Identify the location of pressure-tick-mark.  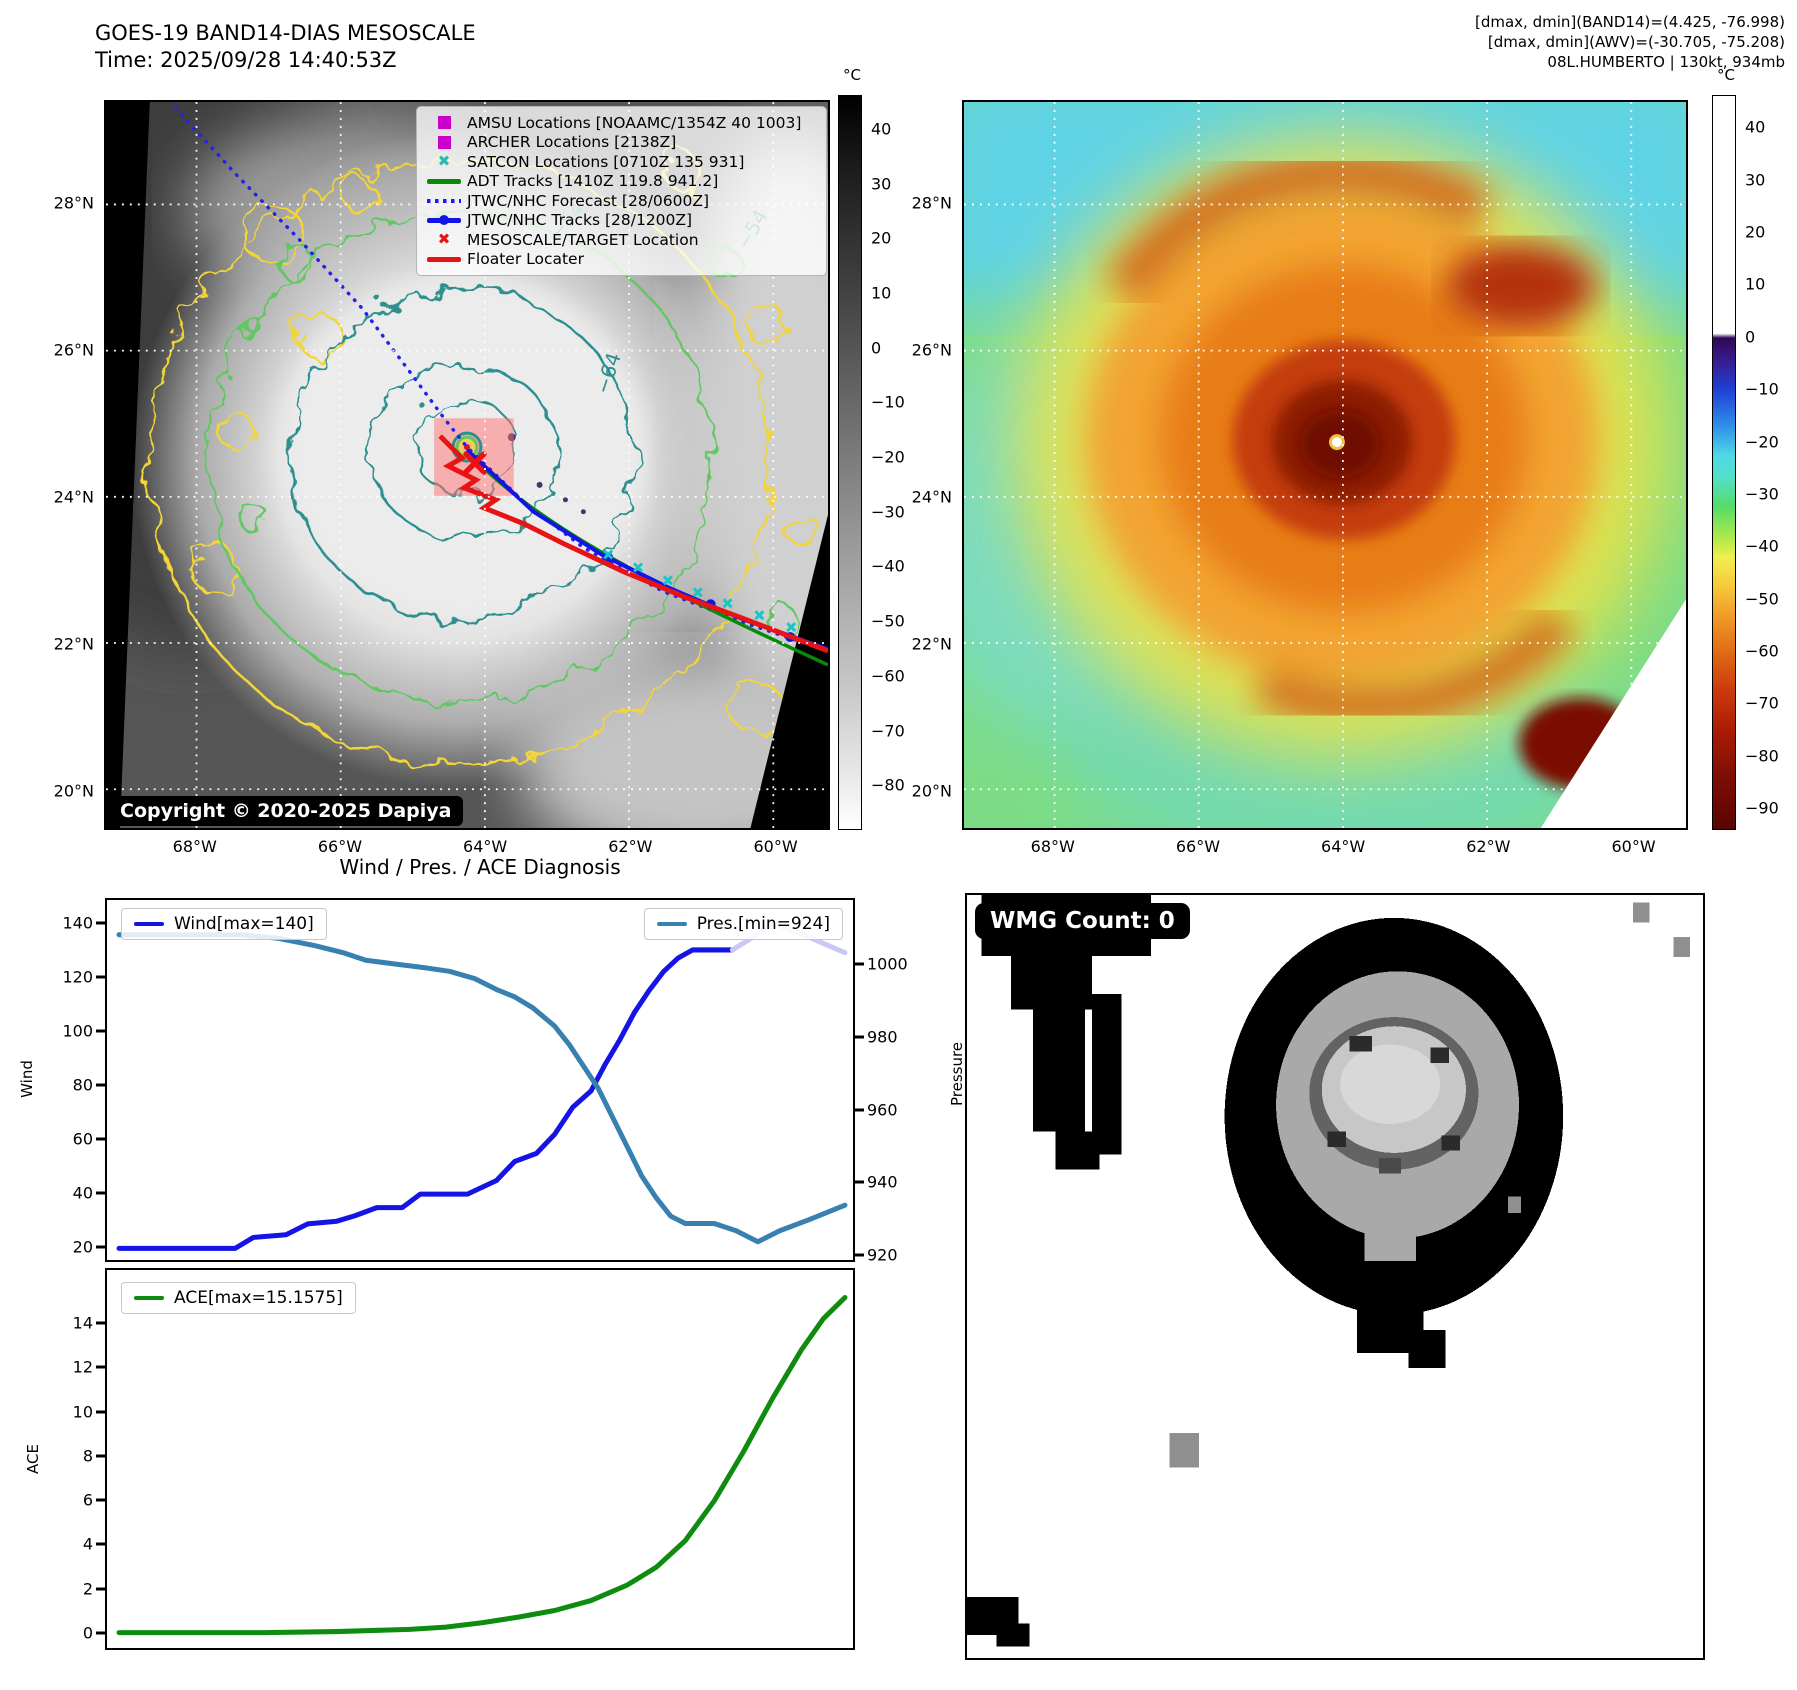
(859, 964).